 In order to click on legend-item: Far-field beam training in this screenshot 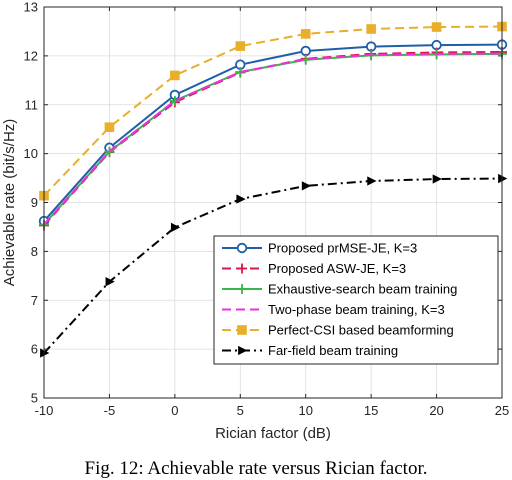, I will do `click(310, 350)`.